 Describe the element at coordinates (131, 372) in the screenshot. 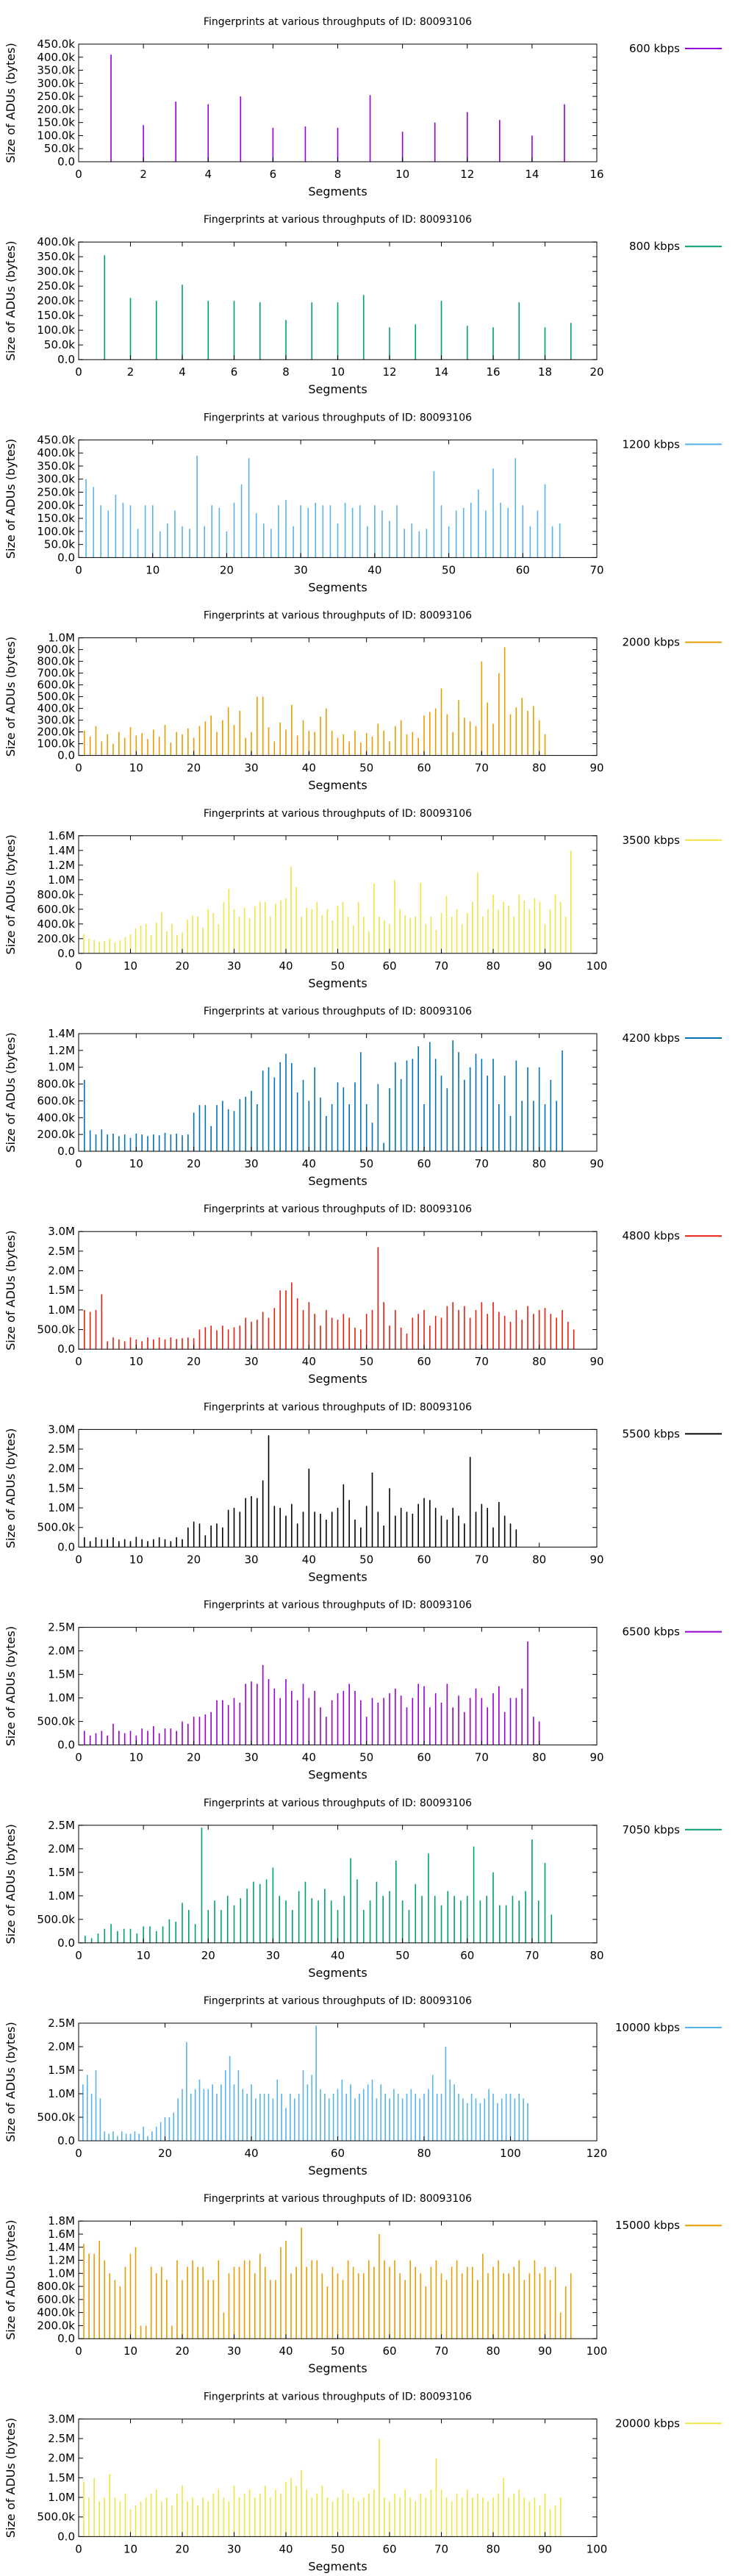

I see `x-tick-label: 2` at that location.